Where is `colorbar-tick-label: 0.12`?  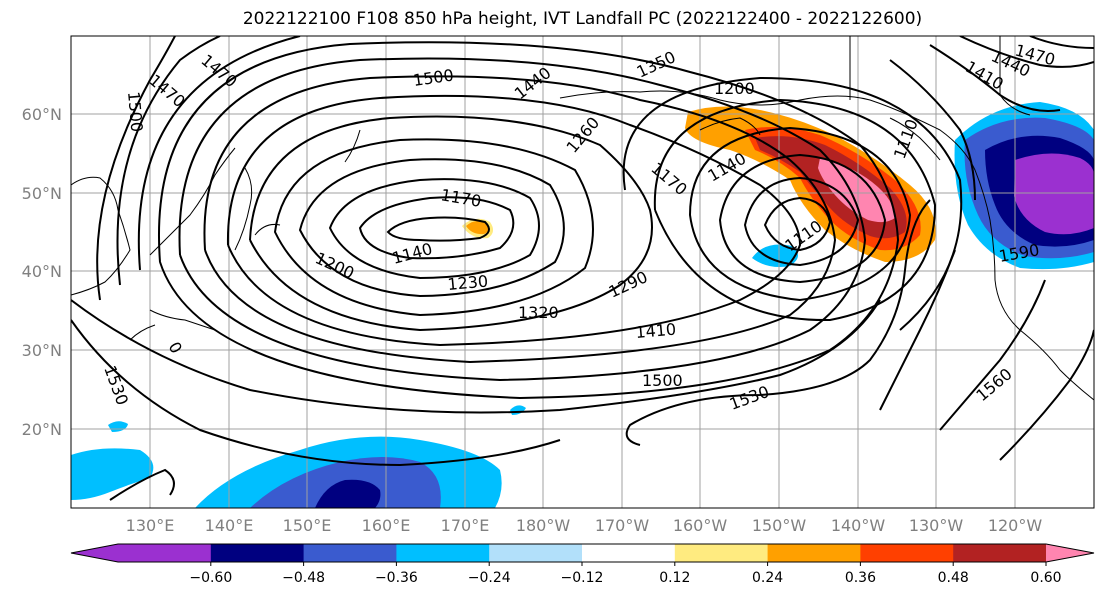 colorbar-tick-label: 0.12 is located at coordinates (674, 578).